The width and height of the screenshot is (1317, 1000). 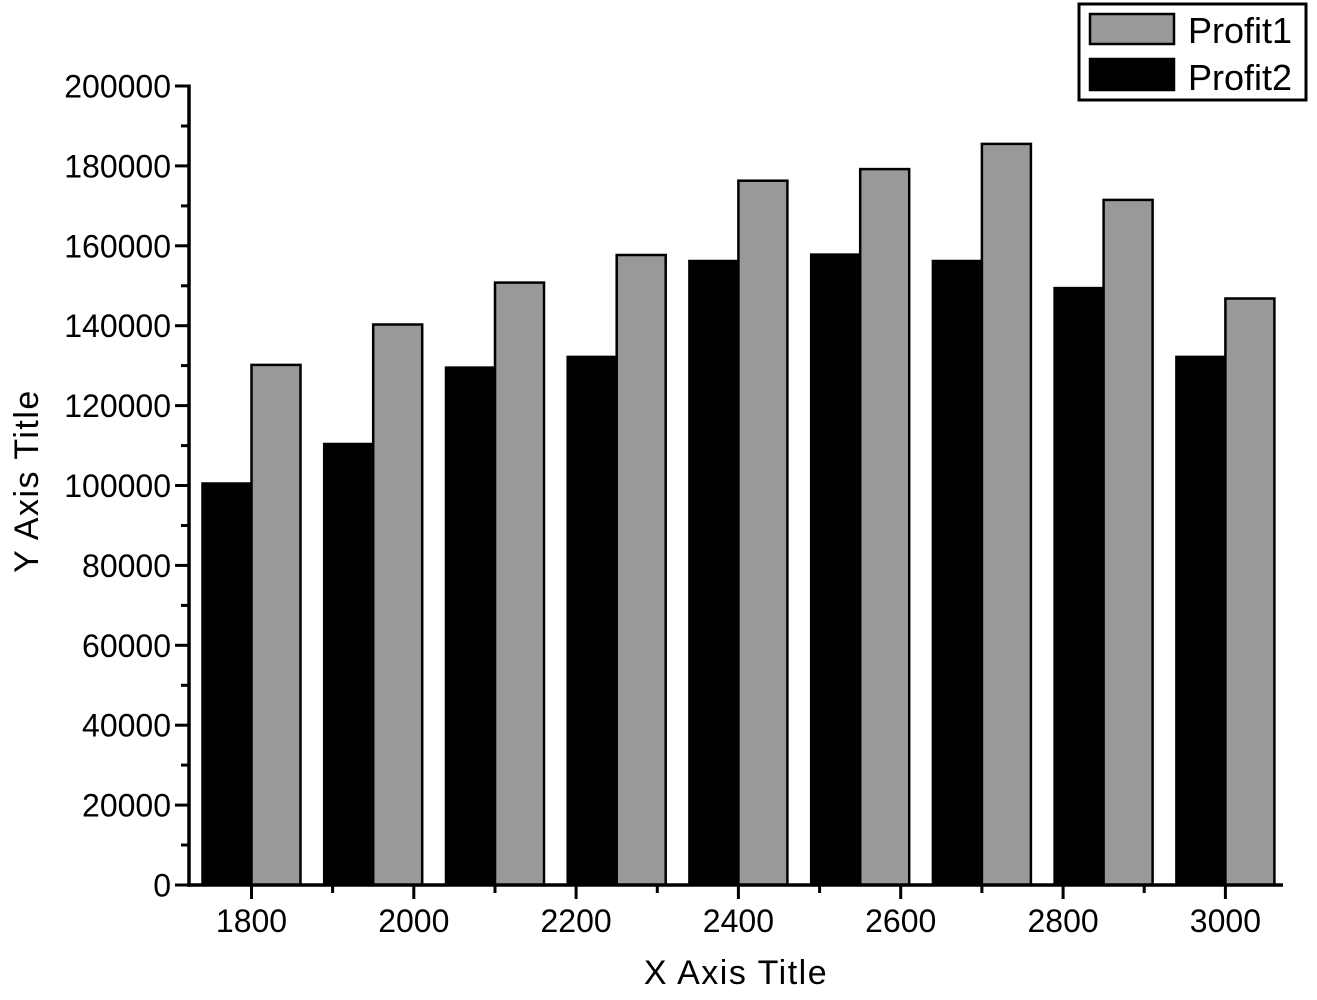 What do you see at coordinates (1225, 921) in the screenshot?
I see `x-tick-label-3000: 3000` at bounding box center [1225, 921].